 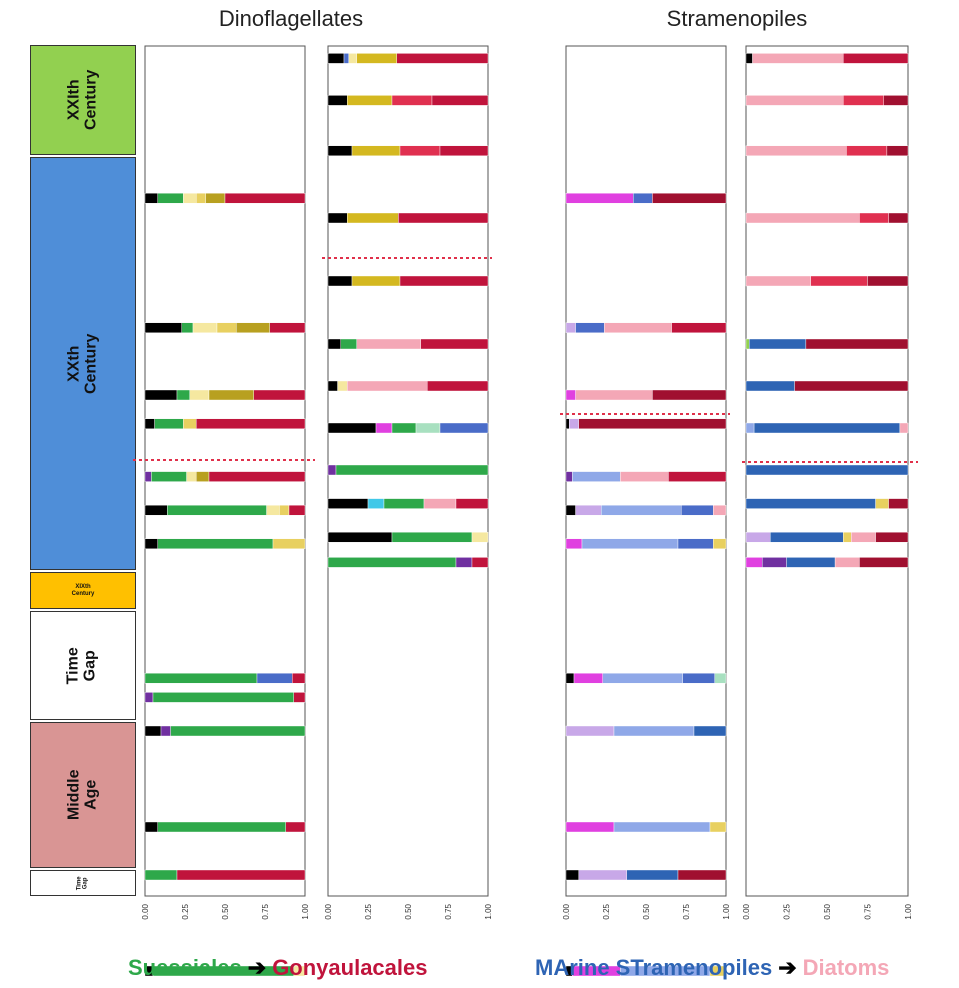 What do you see at coordinates (720, 543) in the screenshot?
I see `bar-segment-p3-r7-s4` at bounding box center [720, 543].